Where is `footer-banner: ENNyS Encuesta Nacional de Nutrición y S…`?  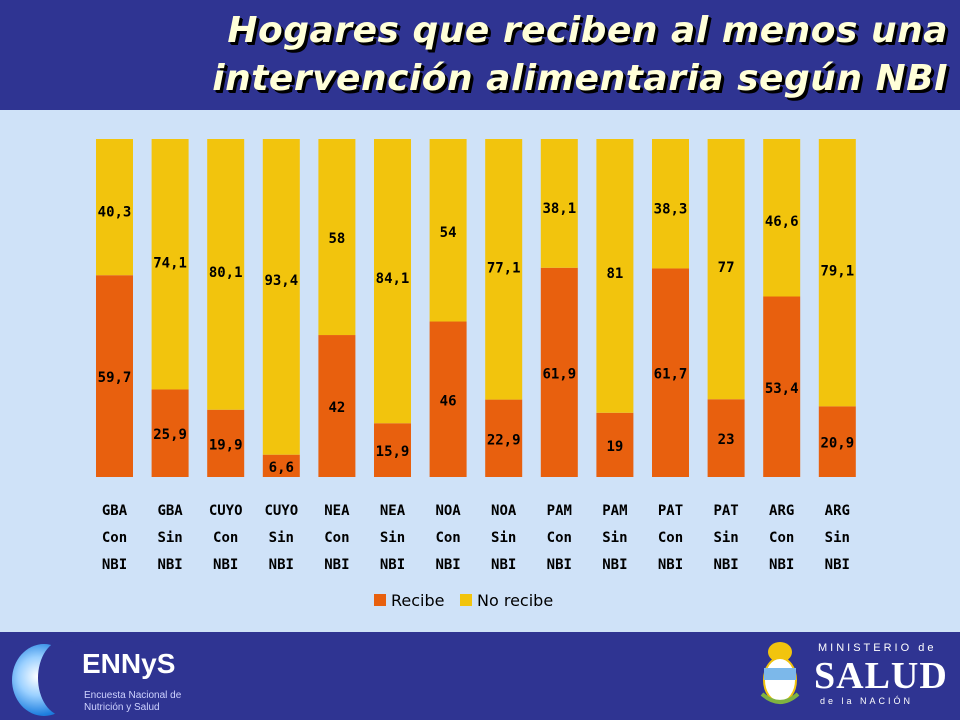 footer-banner: ENNyS Encuesta Nacional de Nutrición y S… is located at coordinates (480, 676).